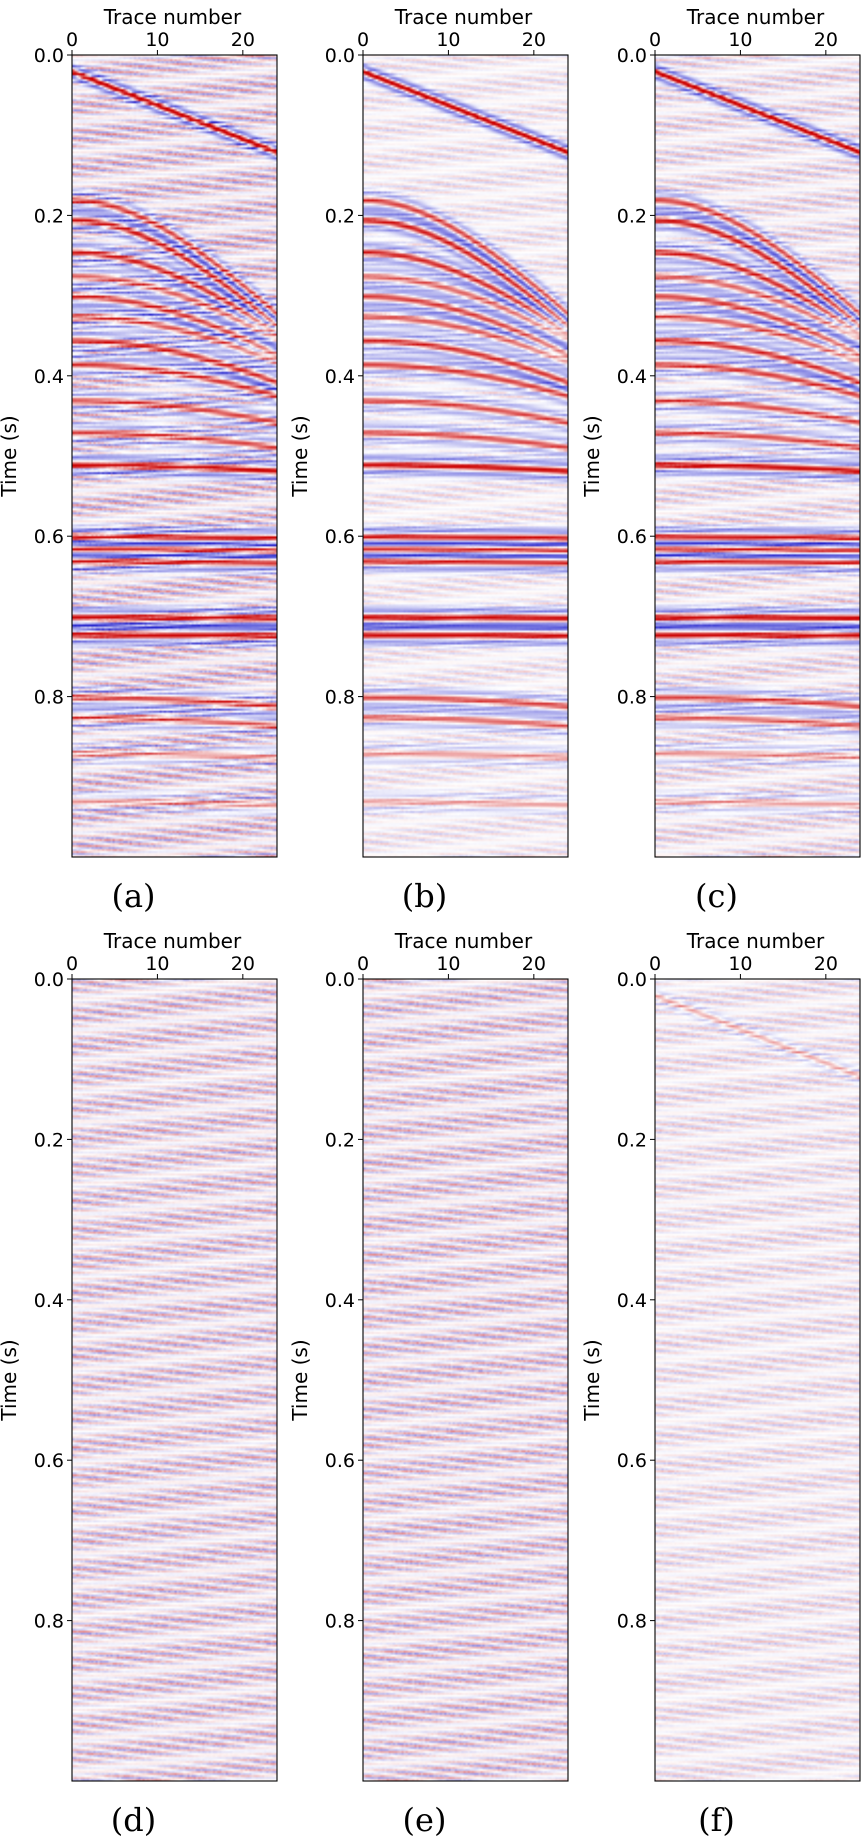  What do you see at coordinates (425, 1819) in the screenshot?
I see `panel-caption: (e)` at bounding box center [425, 1819].